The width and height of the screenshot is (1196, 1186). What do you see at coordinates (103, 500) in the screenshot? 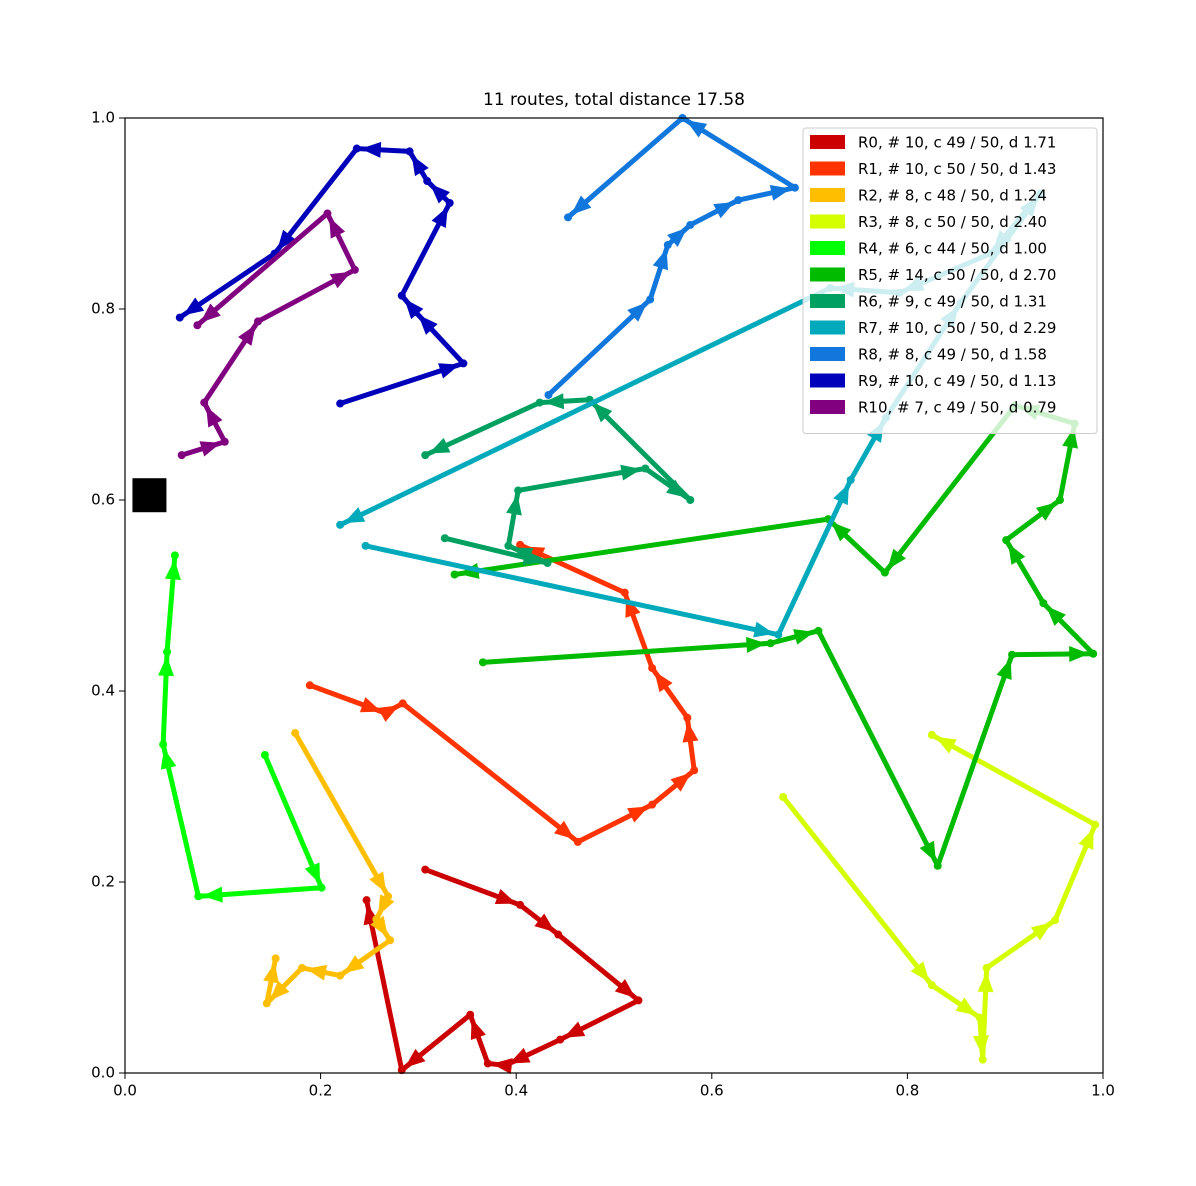
I see `y-tick-label: 0.6` at bounding box center [103, 500].